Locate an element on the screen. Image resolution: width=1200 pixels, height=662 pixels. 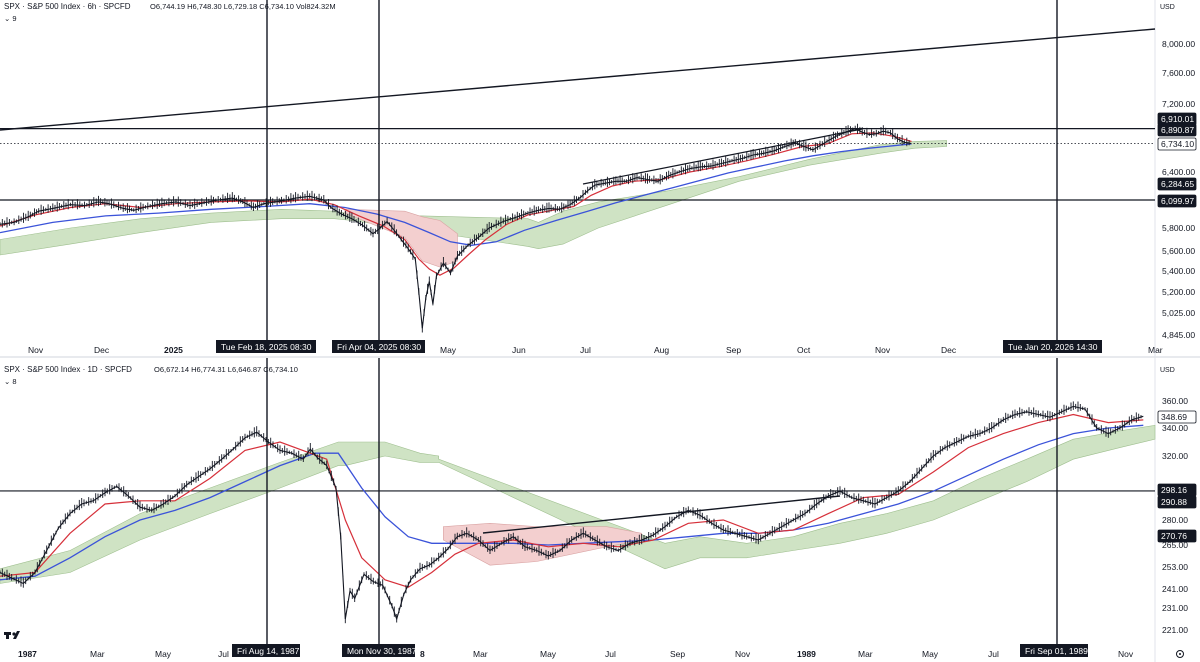
y-tick-label: 320.00 is located at coordinates (1175, 456).